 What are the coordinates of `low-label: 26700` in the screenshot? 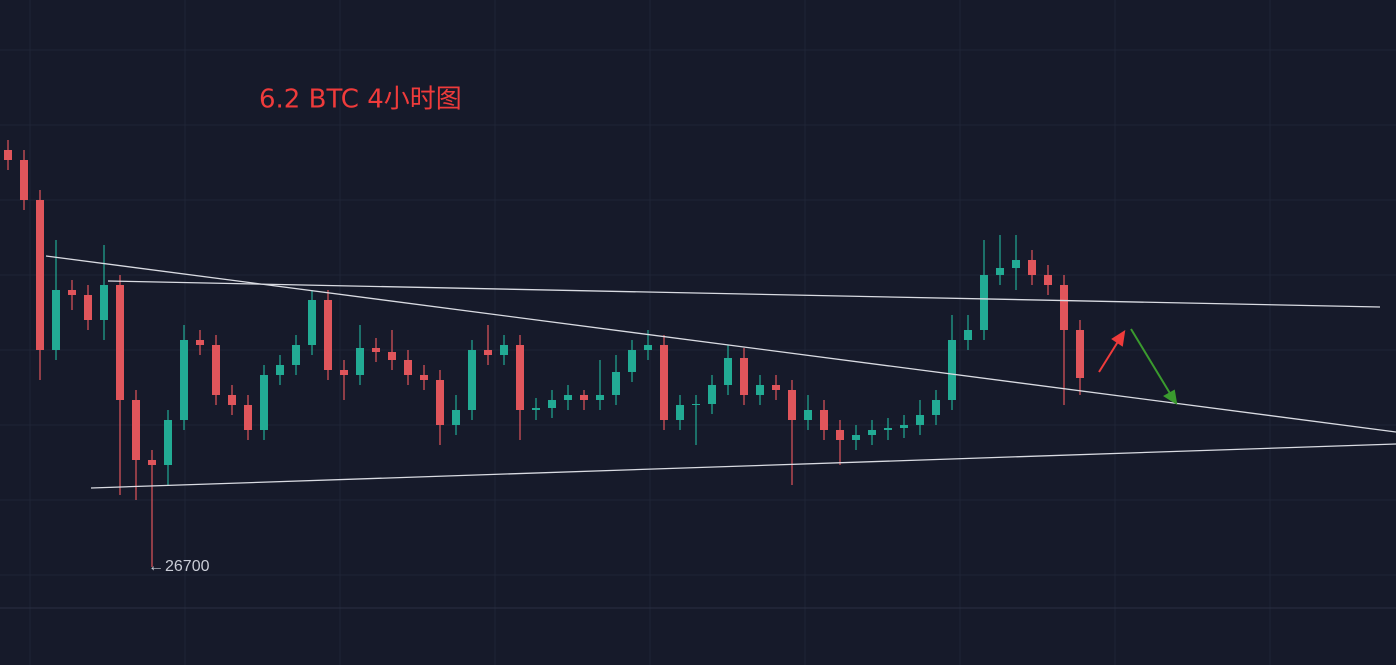 It's located at (187, 566).